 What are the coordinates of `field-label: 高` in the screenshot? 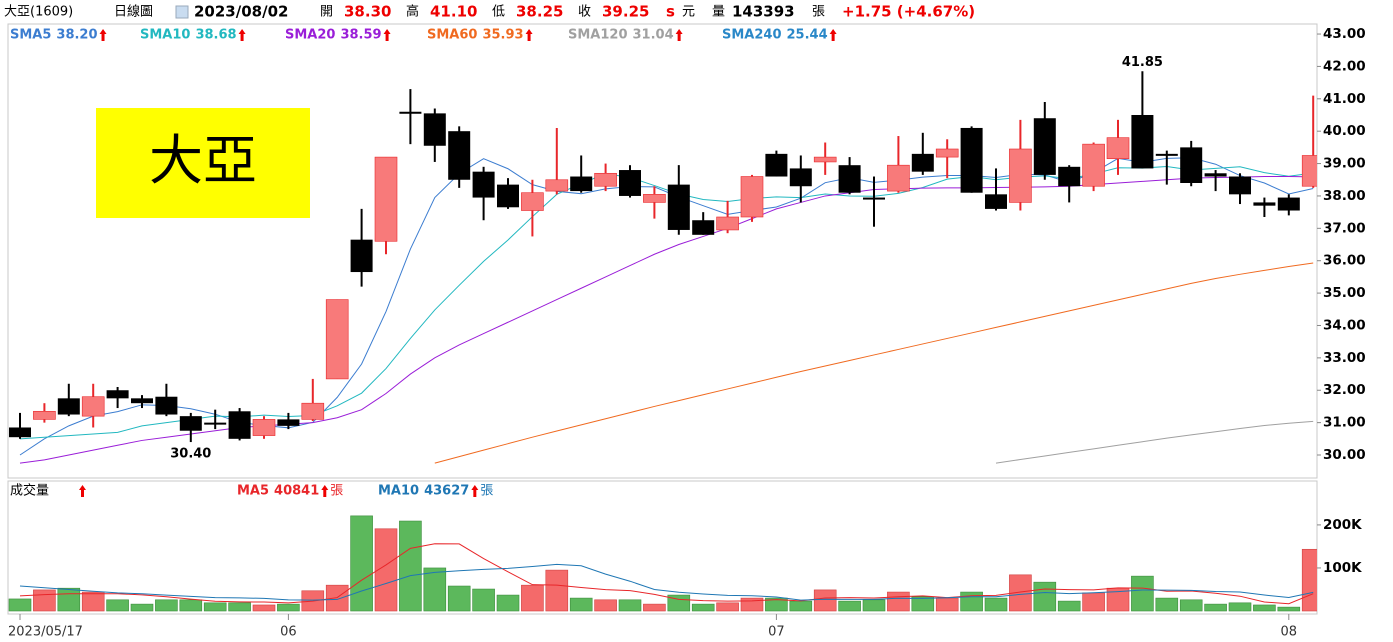 It's located at (412, 12).